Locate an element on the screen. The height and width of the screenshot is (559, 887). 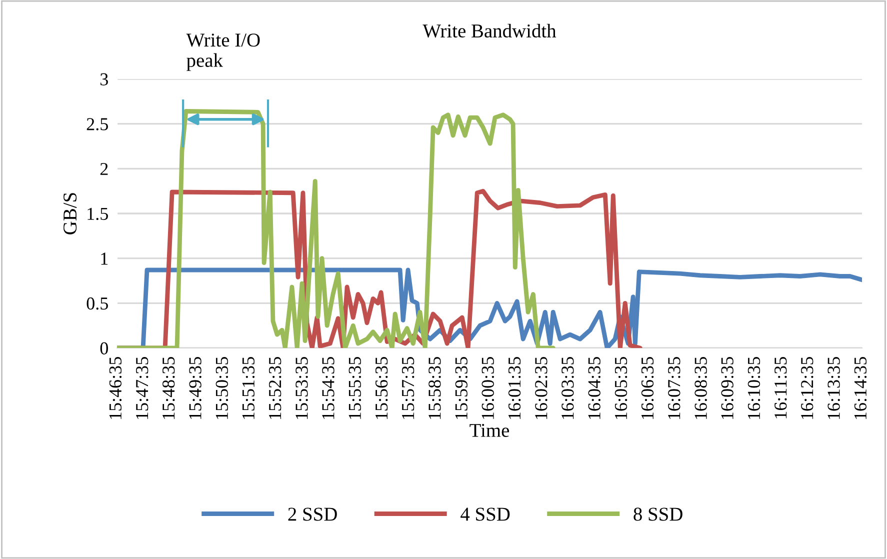
y-axis-title: GB/S is located at coordinates (70, 213).